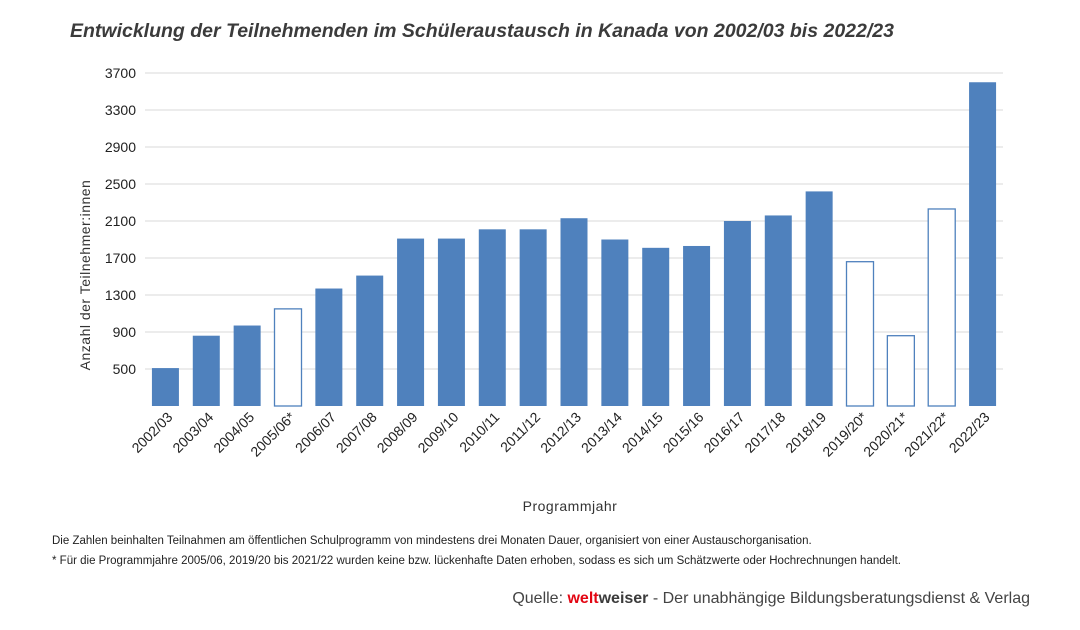  Describe the element at coordinates (120, 184) in the screenshot. I see `y-tick-label: 2500` at that location.